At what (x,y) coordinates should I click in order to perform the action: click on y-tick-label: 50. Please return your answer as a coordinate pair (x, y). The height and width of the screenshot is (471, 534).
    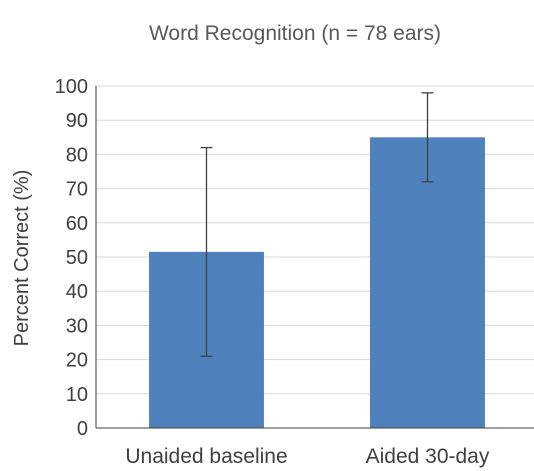
    Looking at the image, I should click on (77, 258).